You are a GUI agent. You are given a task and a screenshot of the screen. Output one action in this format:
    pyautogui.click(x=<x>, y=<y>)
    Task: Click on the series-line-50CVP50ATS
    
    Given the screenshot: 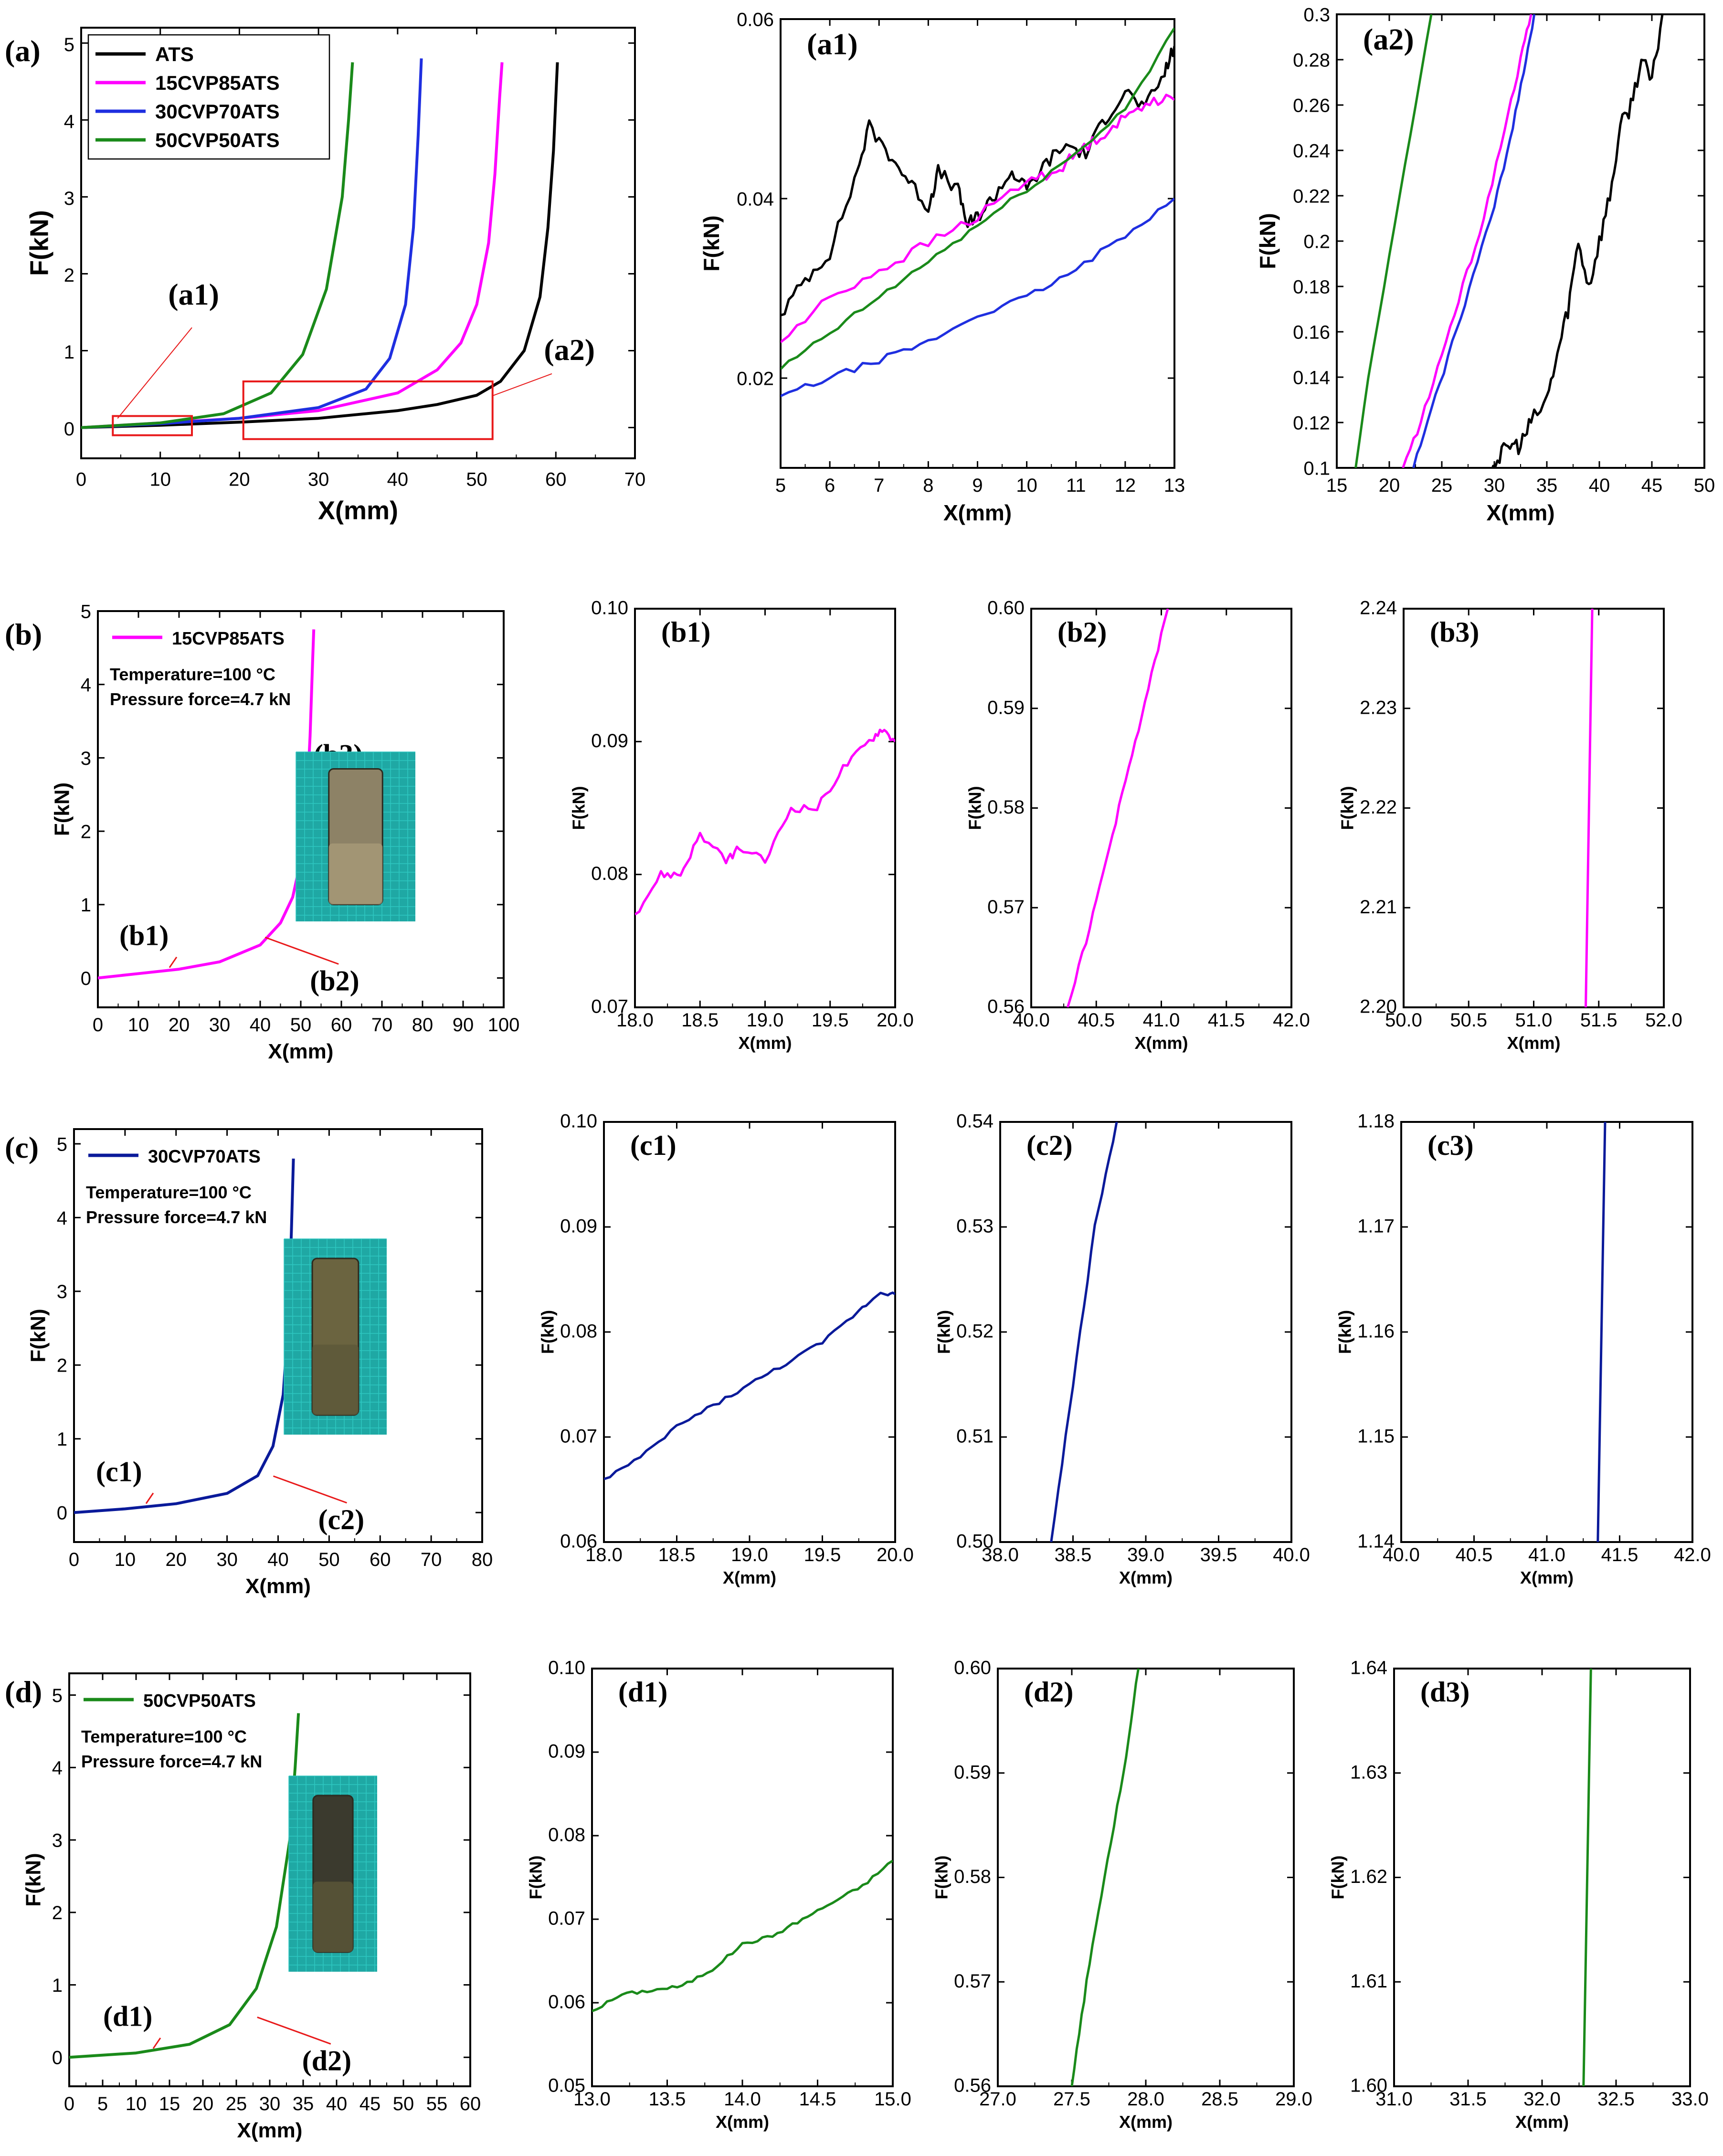 What is the action you would take?
    pyautogui.click(x=742, y=1936)
    